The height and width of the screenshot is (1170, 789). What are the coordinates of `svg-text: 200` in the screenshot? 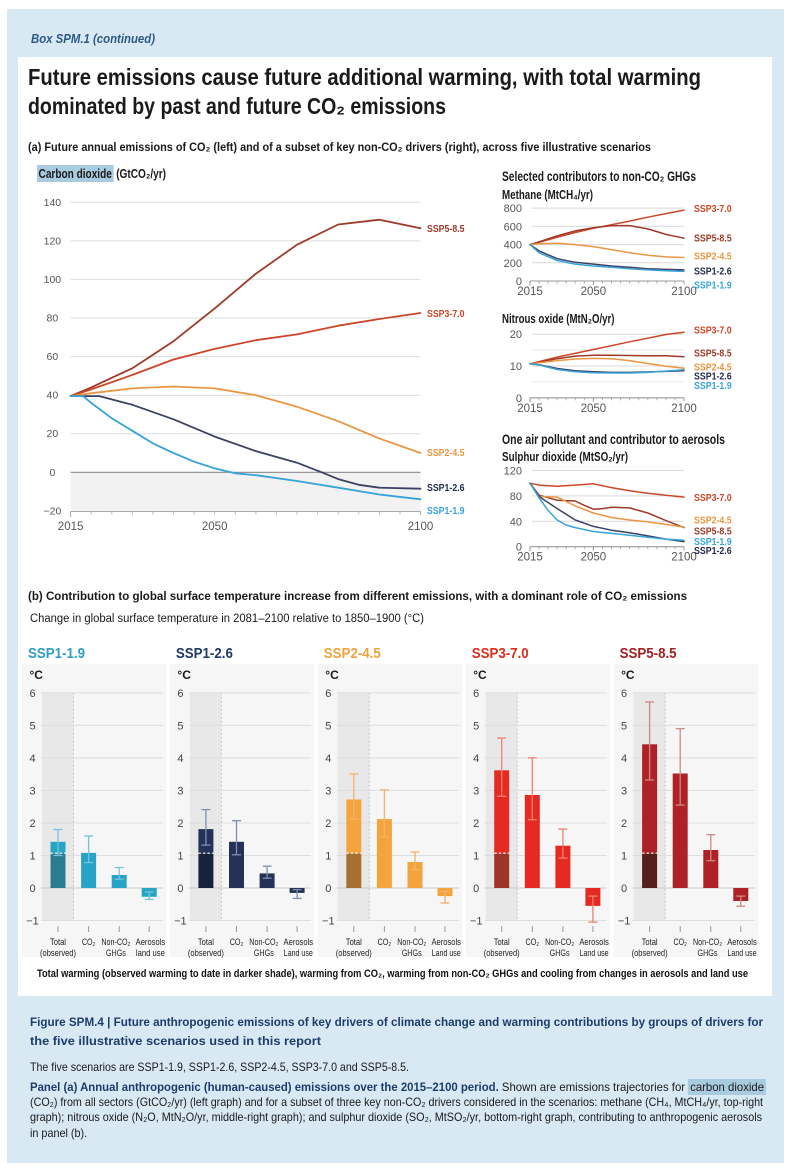 It's located at (513, 264).